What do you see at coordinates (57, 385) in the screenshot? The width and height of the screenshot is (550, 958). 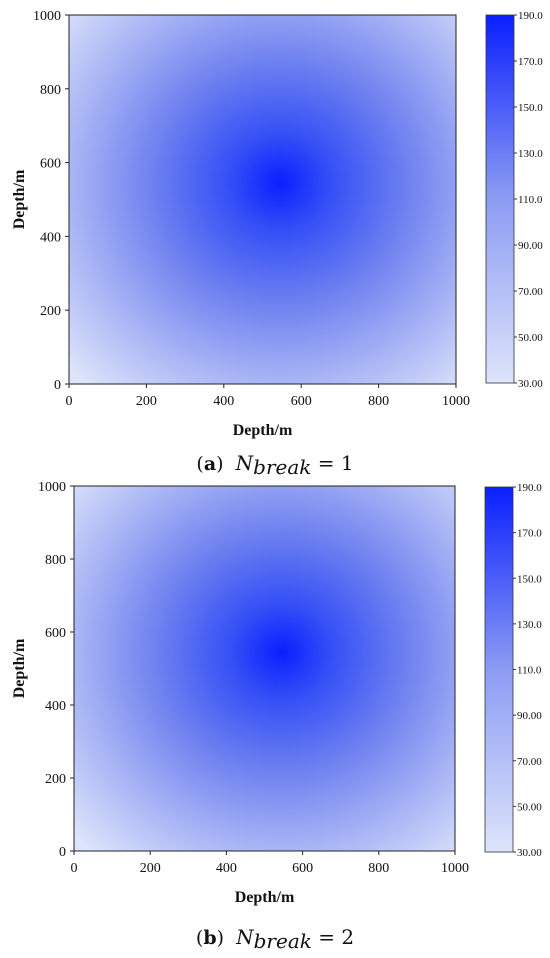 I see `chart-a-y-tick-label: 0` at bounding box center [57, 385].